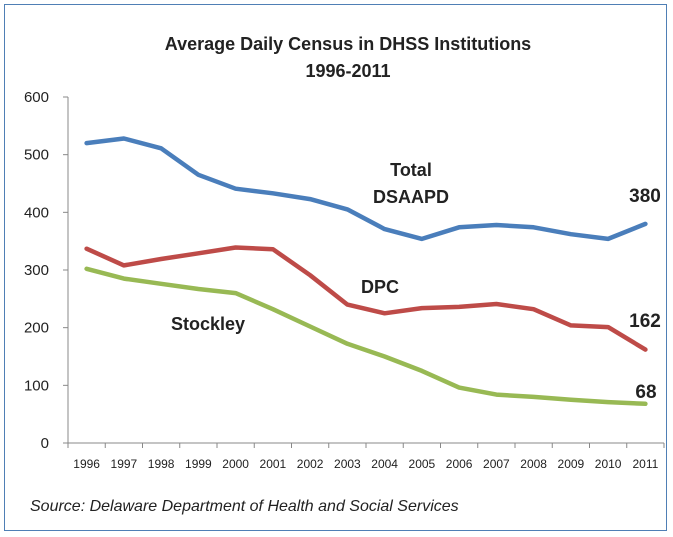 The image size is (673, 537). Describe the element at coordinates (36, 212) in the screenshot. I see `y-tick-label: 400` at that location.